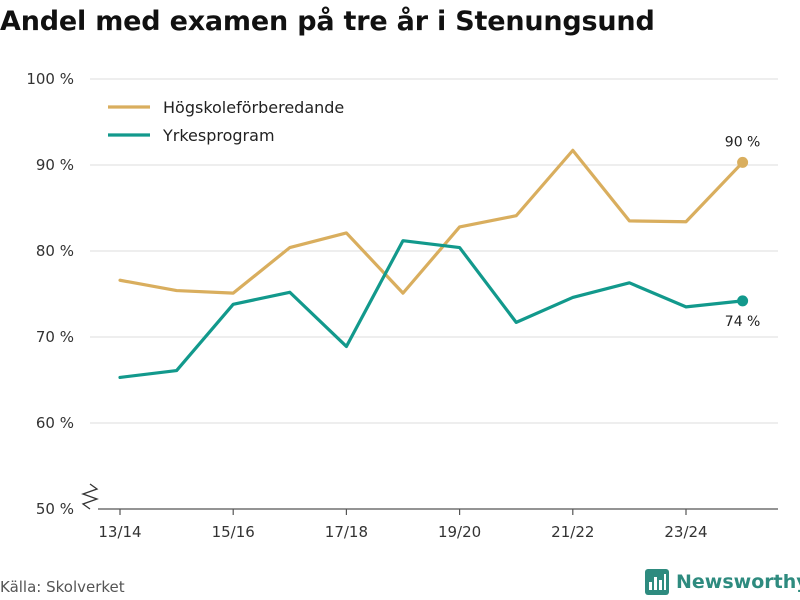 Image resolution: width=800 pixels, height=600 pixels. Describe the element at coordinates (50, 79) in the screenshot. I see `y-tick-label: 100 %` at that location.